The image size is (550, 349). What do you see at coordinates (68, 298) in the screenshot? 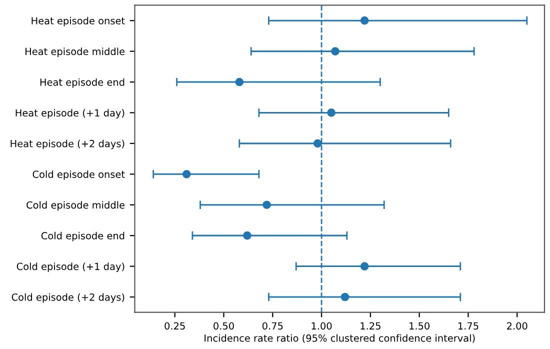
I see `y-tick-label: Cold episode (+2 days)` at bounding box center [68, 298].